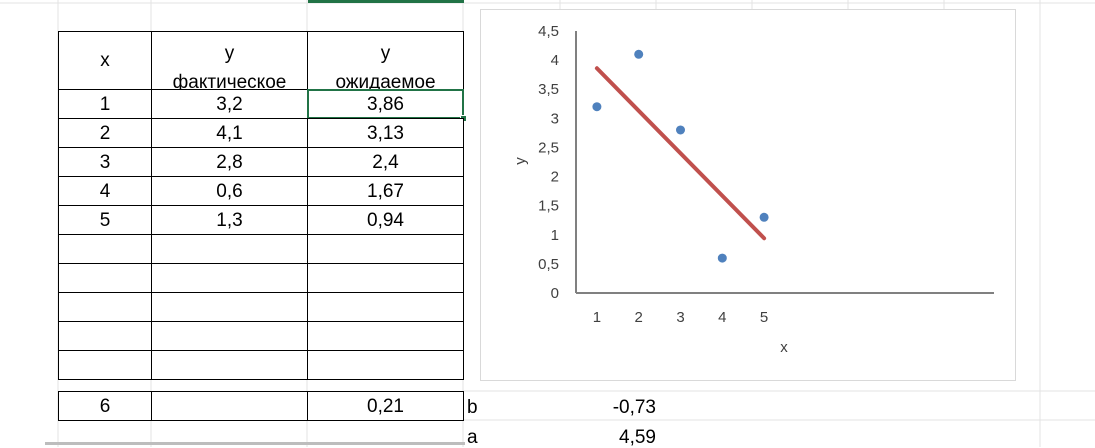 This screenshot has width=1095, height=448. I want to click on x-tick-label: 2, so click(639, 317).